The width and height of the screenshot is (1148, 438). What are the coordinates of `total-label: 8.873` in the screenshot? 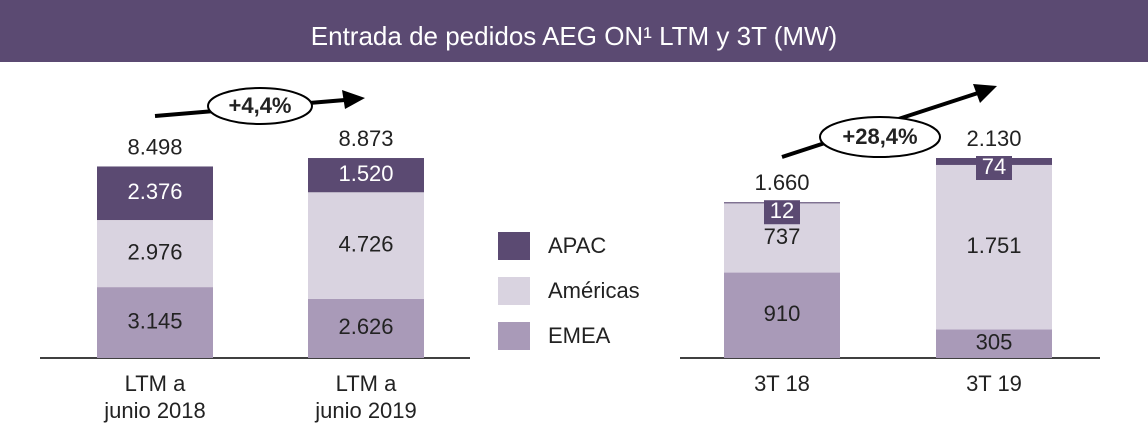 It's located at (365, 138).